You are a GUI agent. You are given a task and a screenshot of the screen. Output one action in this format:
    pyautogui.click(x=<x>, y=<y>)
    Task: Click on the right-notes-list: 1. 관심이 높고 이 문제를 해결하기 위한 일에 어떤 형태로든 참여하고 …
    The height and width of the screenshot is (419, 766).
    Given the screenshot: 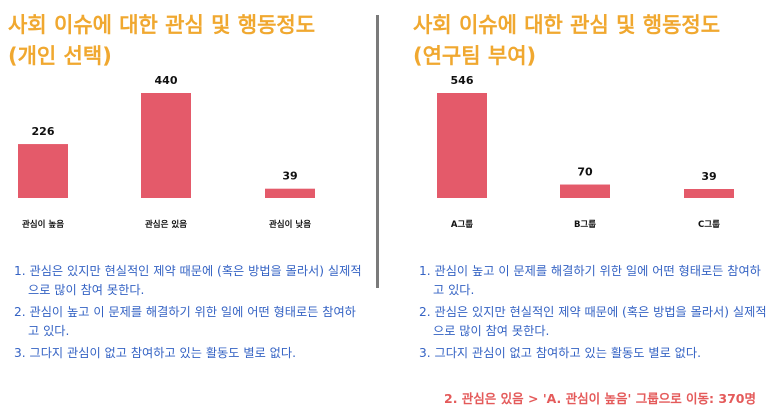 What is the action you would take?
    pyautogui.click(x=592, y=314)
    